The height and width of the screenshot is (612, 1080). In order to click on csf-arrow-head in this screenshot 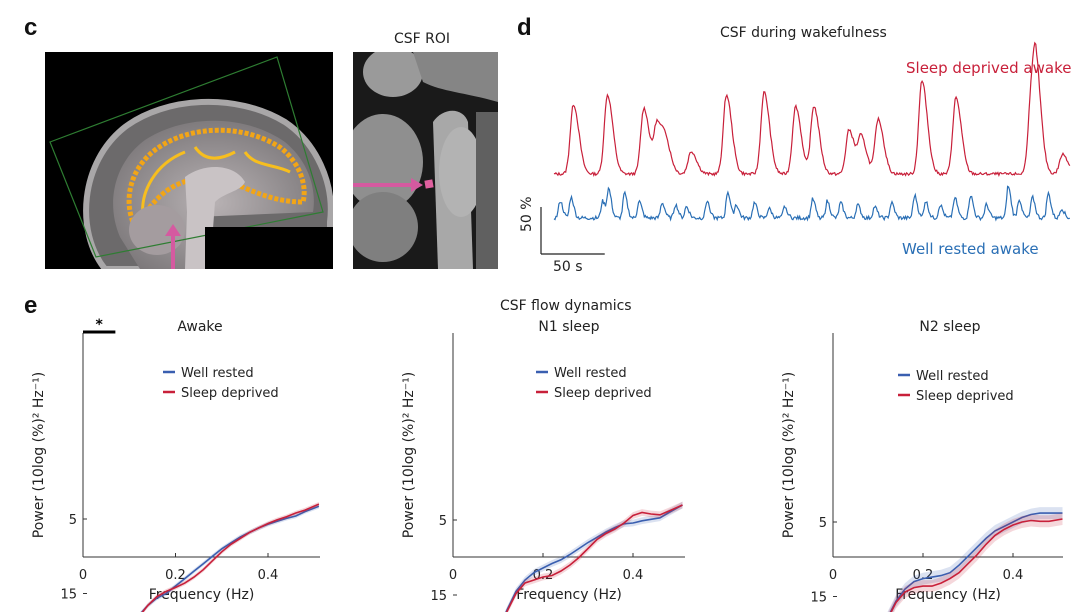, I will do `click(173, 230)`.